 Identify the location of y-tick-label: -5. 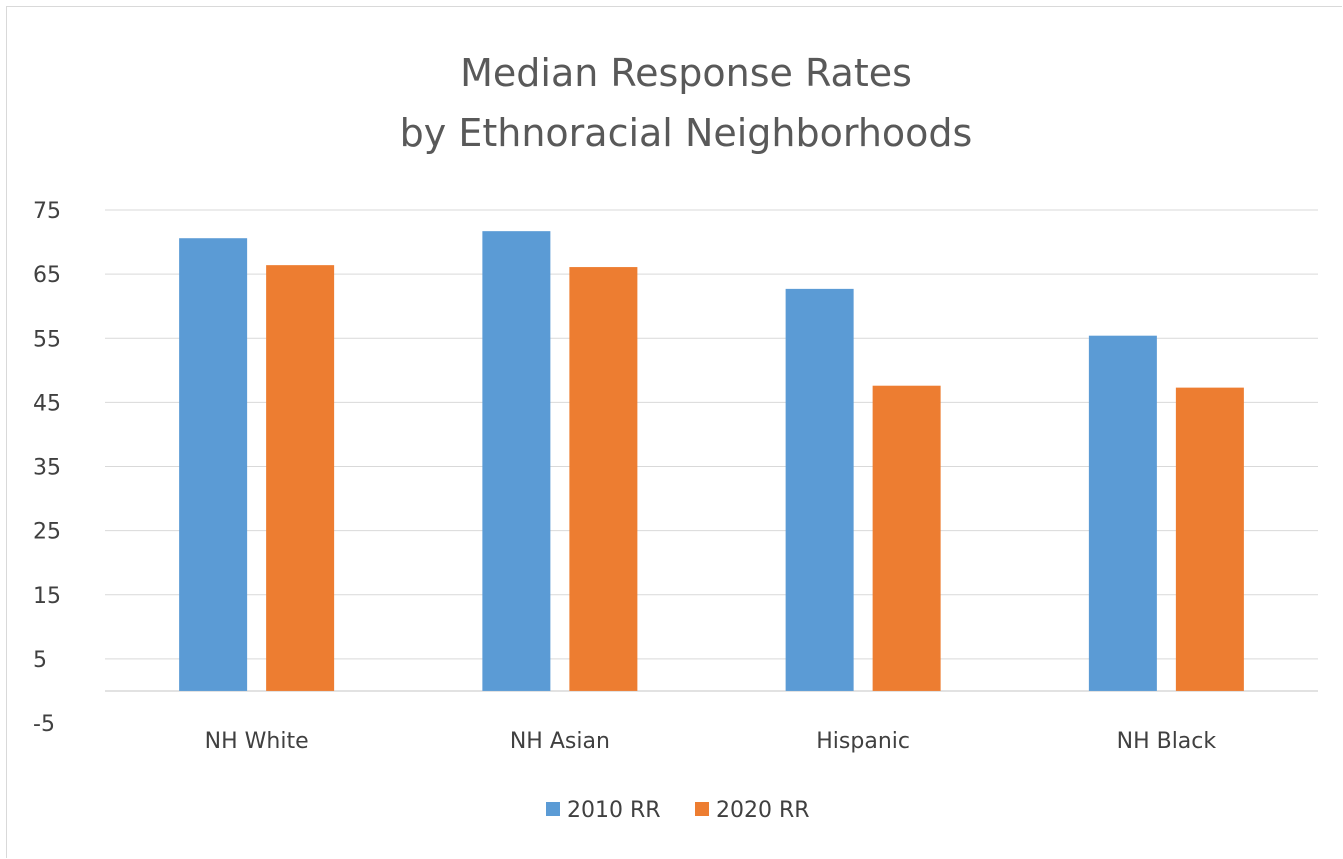
(44, 724).